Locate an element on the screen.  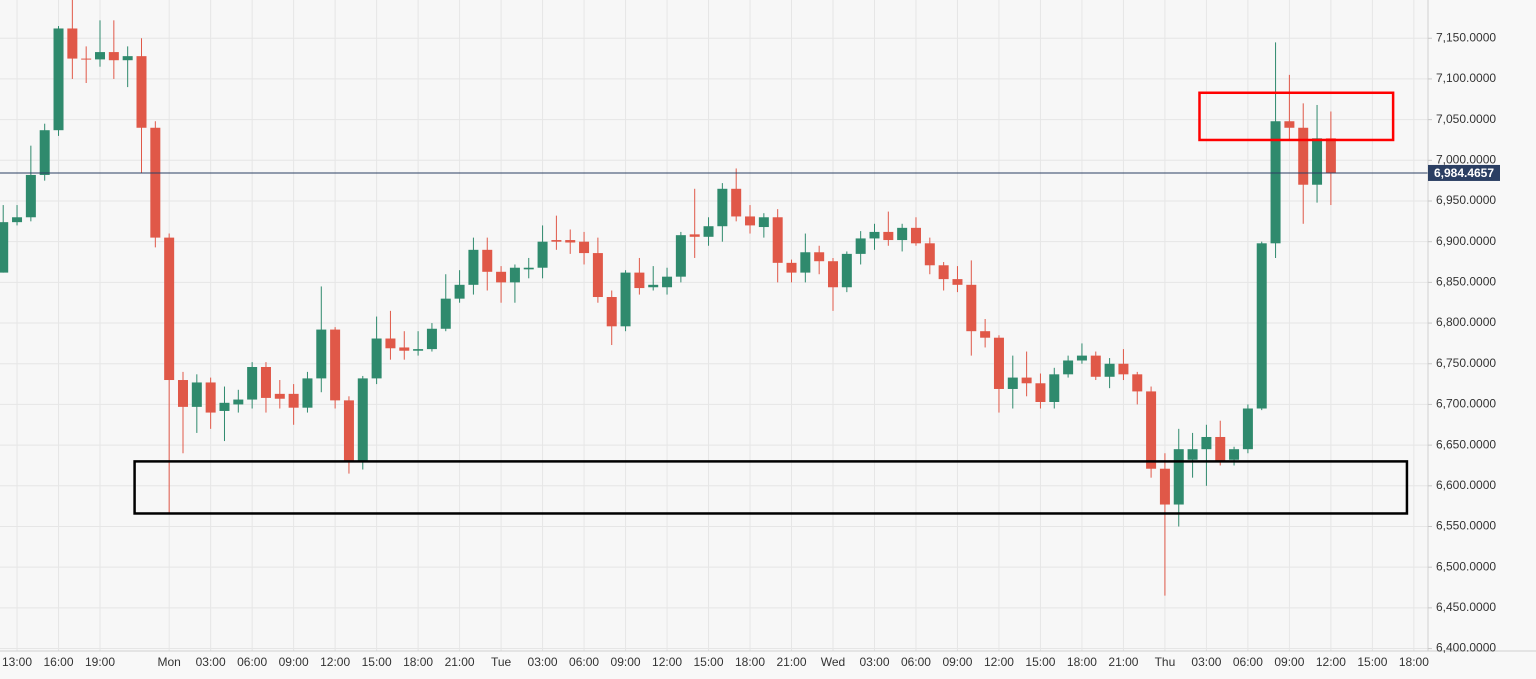
x-tick-label: Wed is located at coordinates (833, 662).